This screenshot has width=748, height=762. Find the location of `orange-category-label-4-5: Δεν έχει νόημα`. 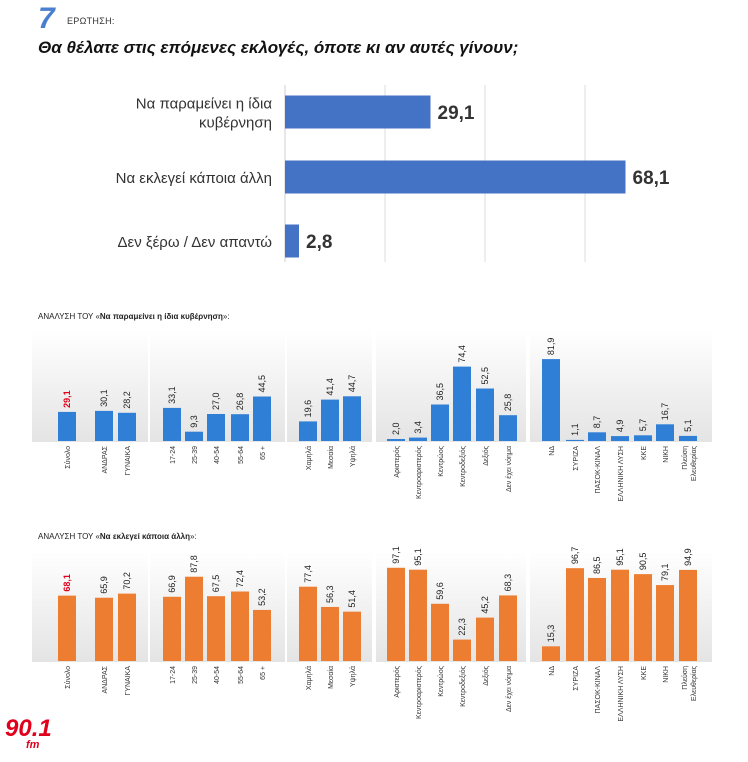

orange-category-label-4-5: Δεν έχει νόημα is located at coordinates (509, 689).